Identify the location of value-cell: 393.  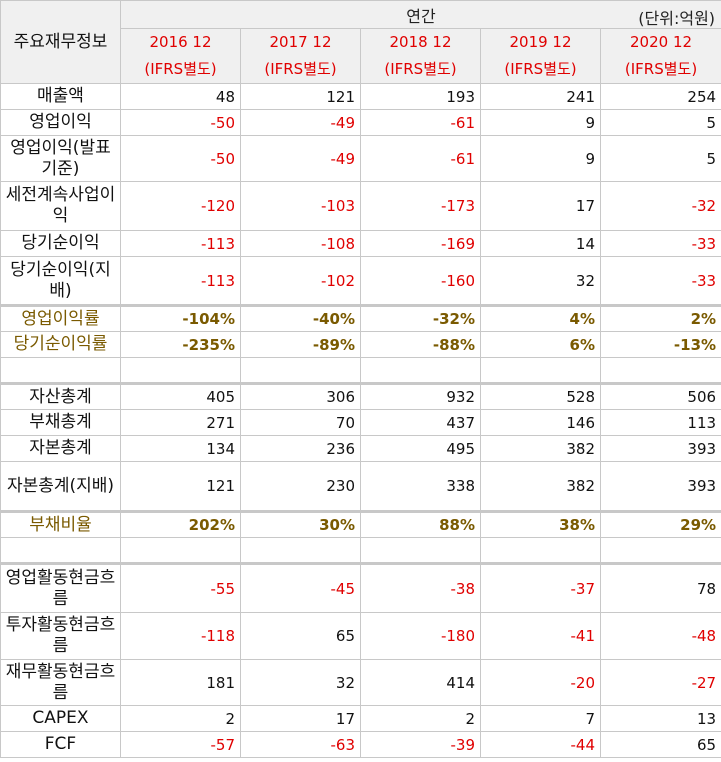
(660, 486).